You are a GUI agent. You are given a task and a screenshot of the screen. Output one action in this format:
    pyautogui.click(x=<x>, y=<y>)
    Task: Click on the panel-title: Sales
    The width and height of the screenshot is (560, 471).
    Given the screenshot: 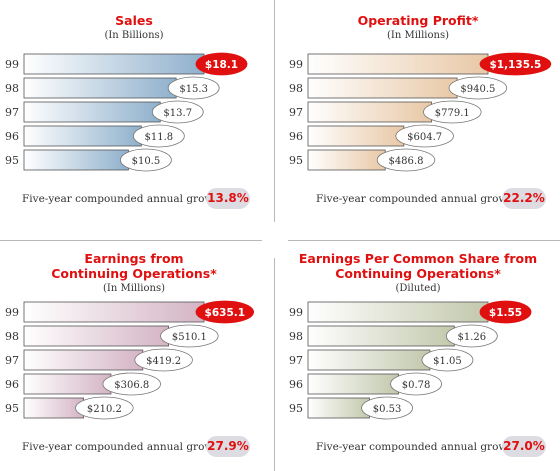 What is the action you would take?
    pyautogui.click(x=134, y=20)
    